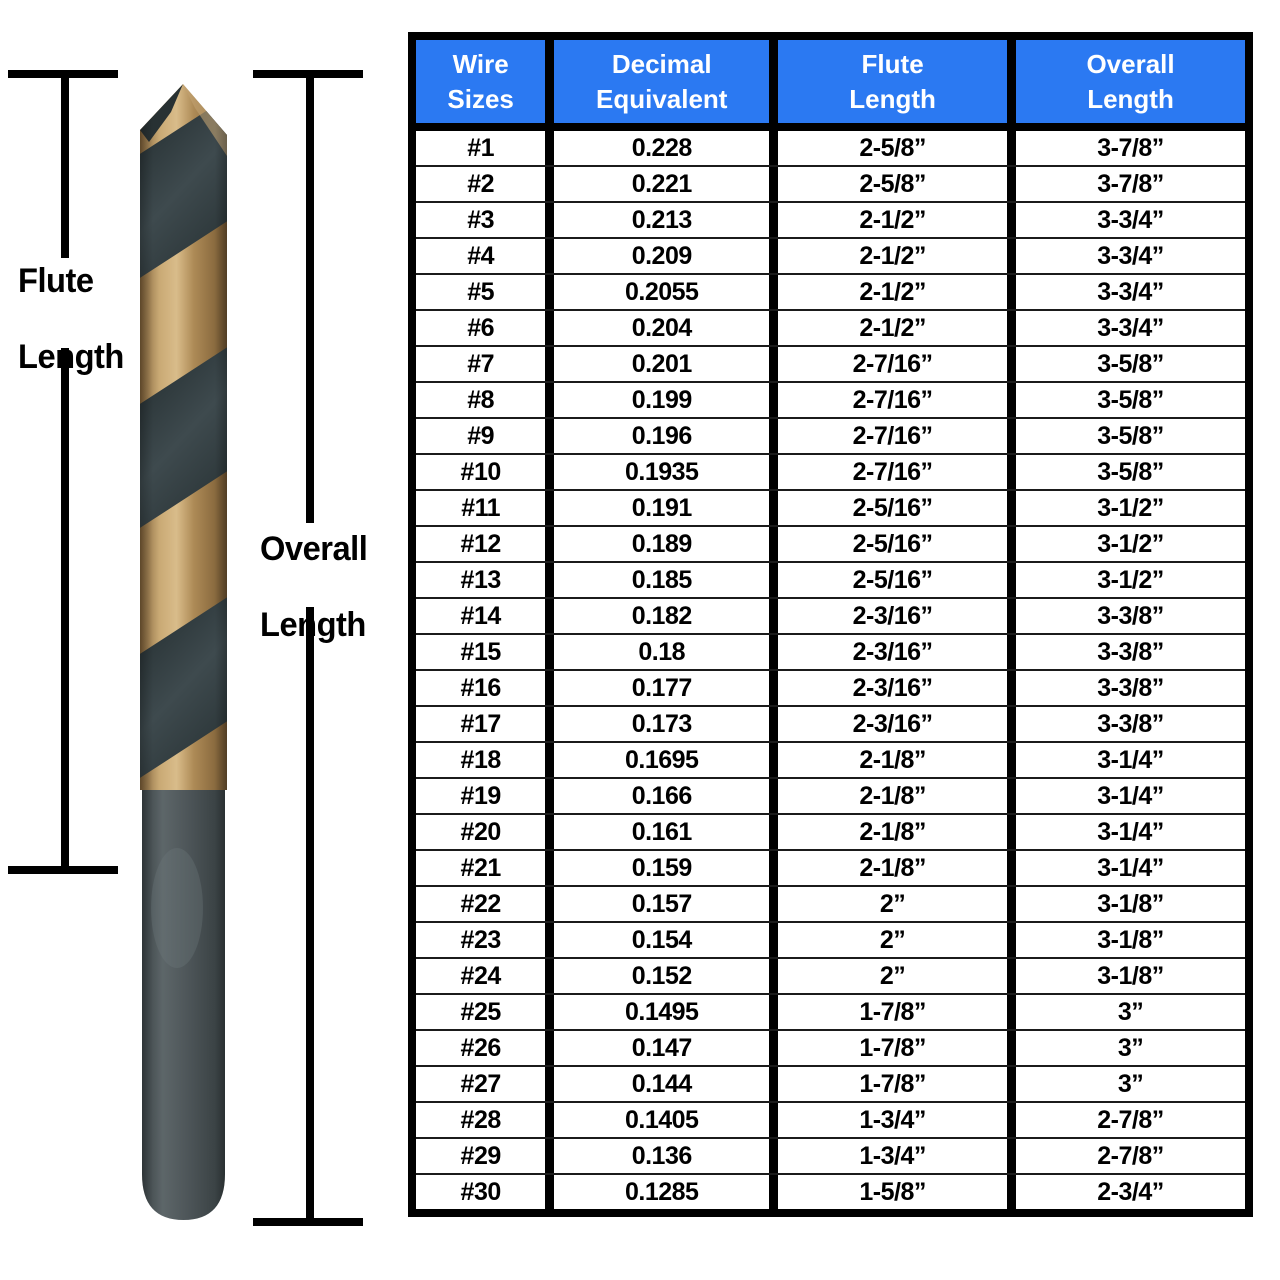 Image resolution: width=1280 pixels, height=1280 pixels. What do you see at coordinates (480, 63) in the screenshot?
I see `header-line: Wire` at bounding box center [480, 63].